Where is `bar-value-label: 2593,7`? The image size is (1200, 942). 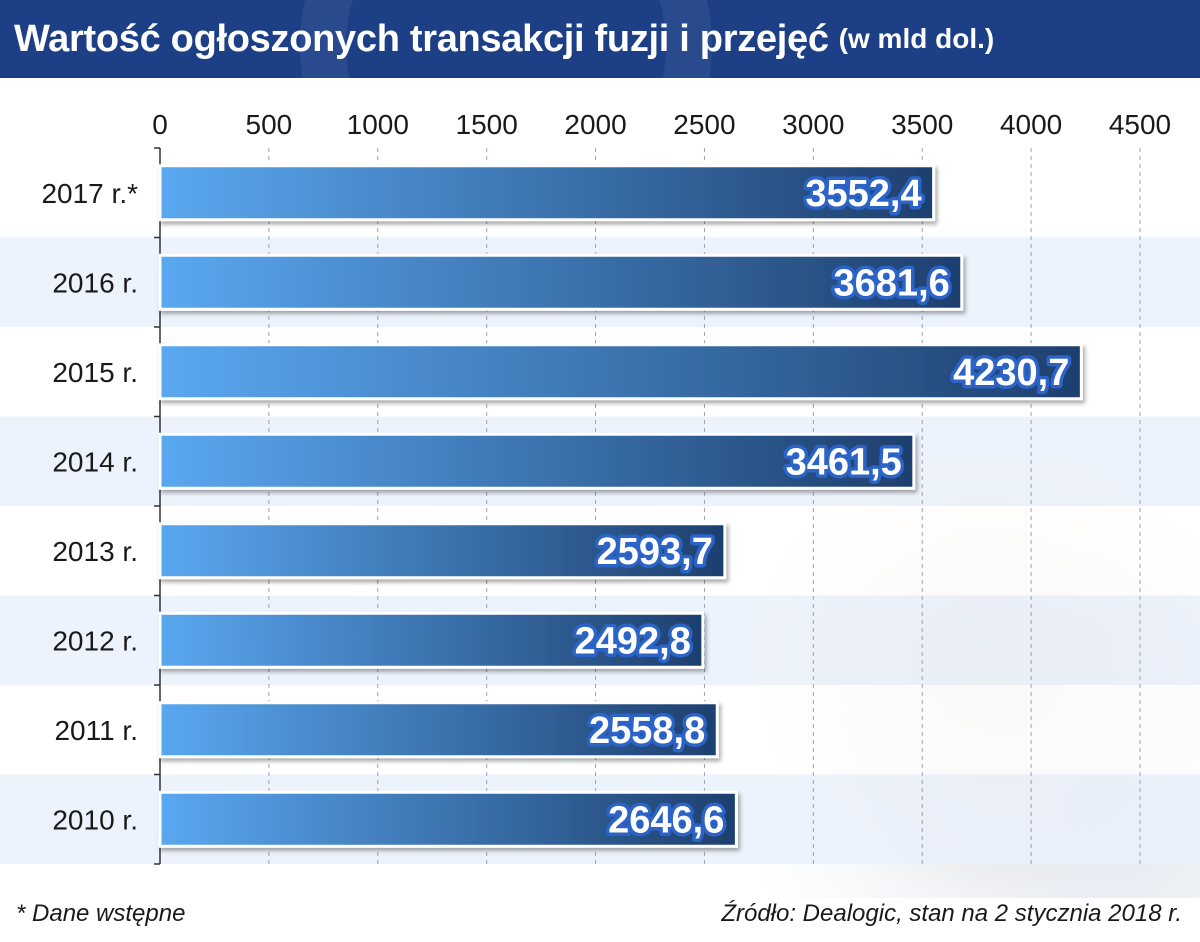
bar-value-label: 2593,7 is located at coordinates (655, 552).